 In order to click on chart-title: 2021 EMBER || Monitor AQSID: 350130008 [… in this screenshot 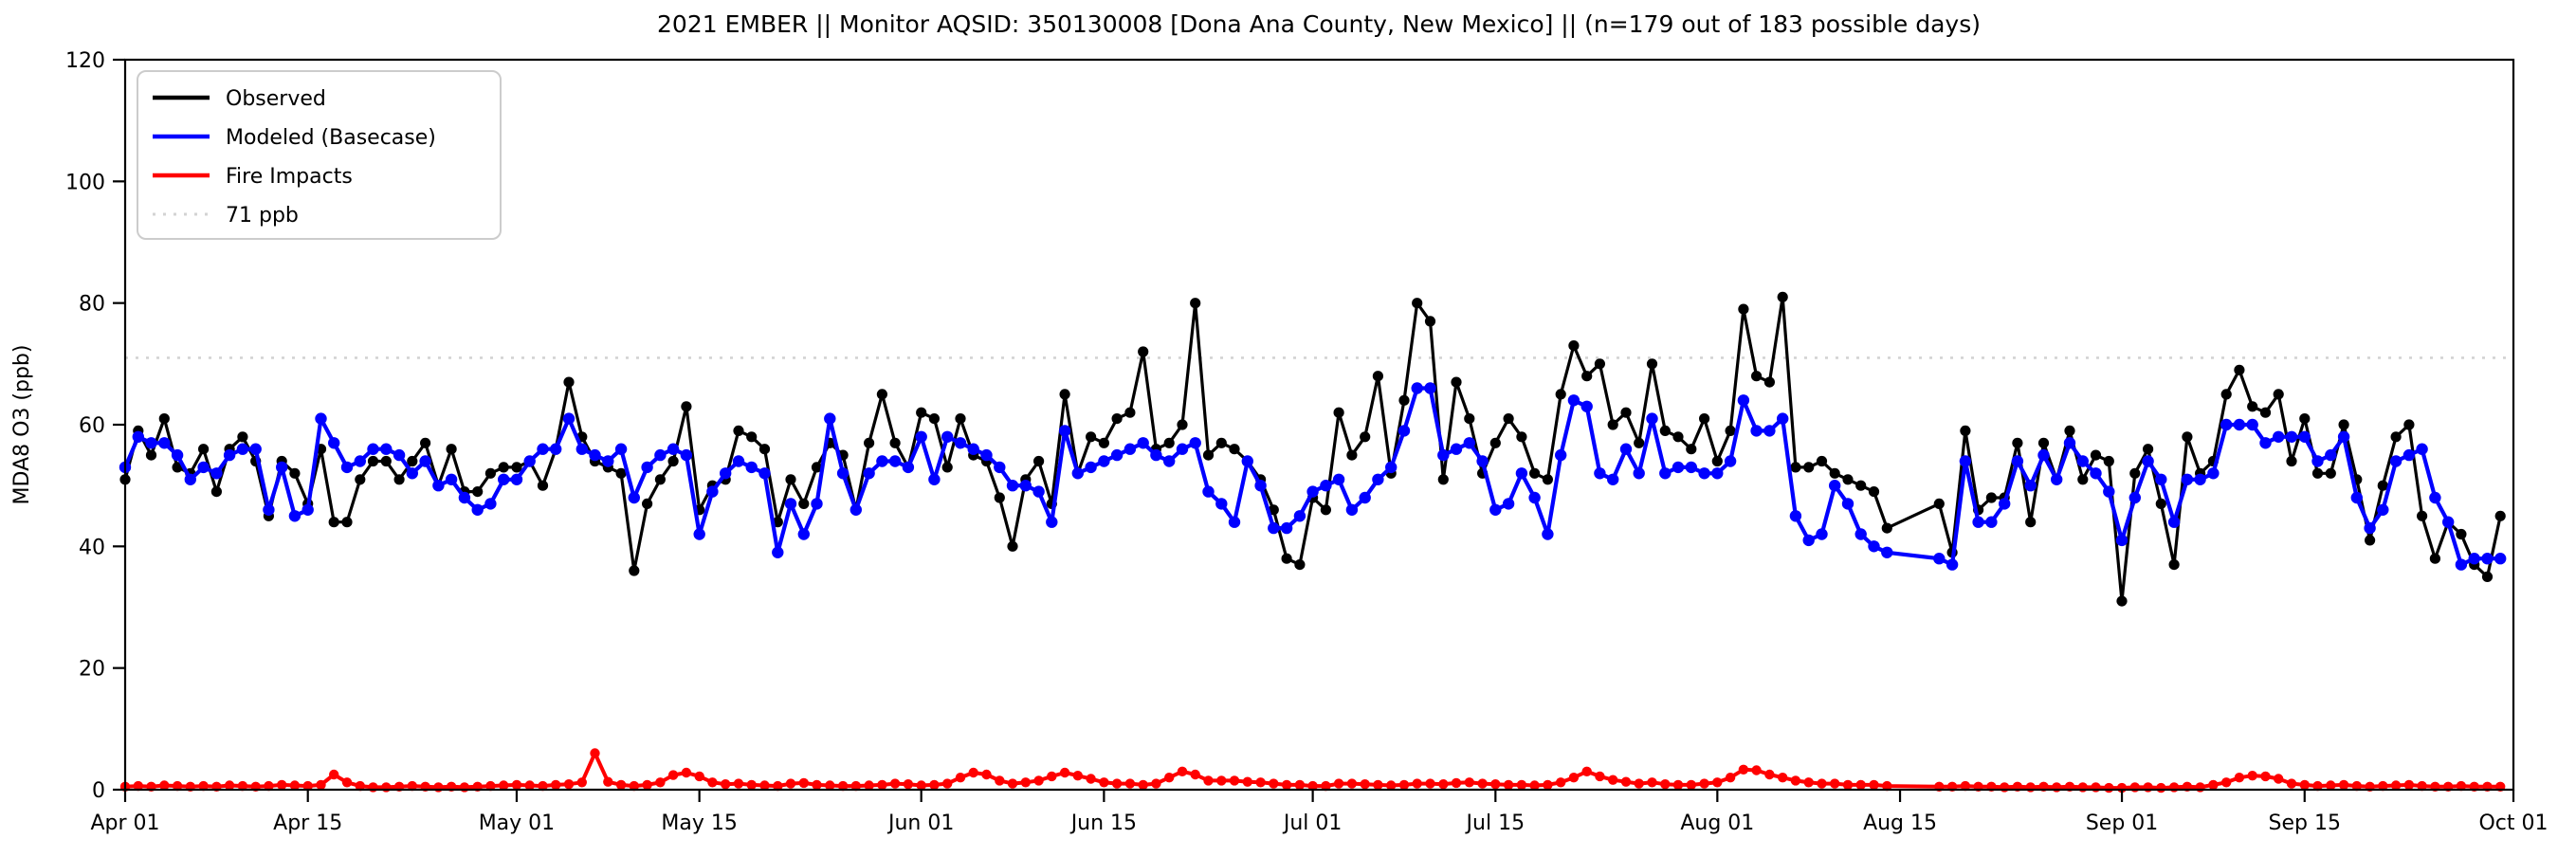, I will do `click(1319, 24)`.